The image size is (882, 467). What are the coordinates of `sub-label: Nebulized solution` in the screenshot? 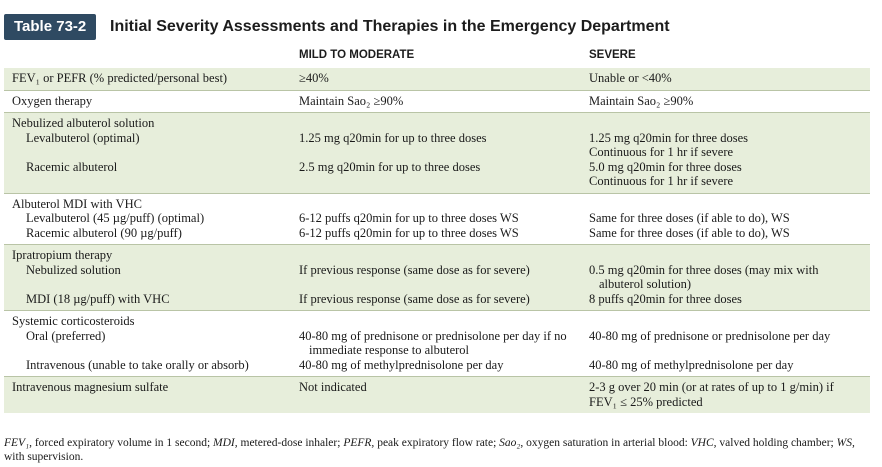 It's located at (73, 269).